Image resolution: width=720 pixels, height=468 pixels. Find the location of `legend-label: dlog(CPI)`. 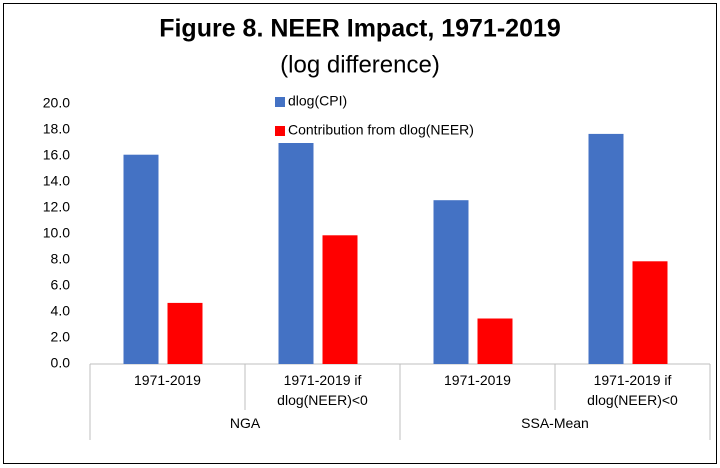

legend-label: dlog(CPI) is located at coordinates (317, 101).